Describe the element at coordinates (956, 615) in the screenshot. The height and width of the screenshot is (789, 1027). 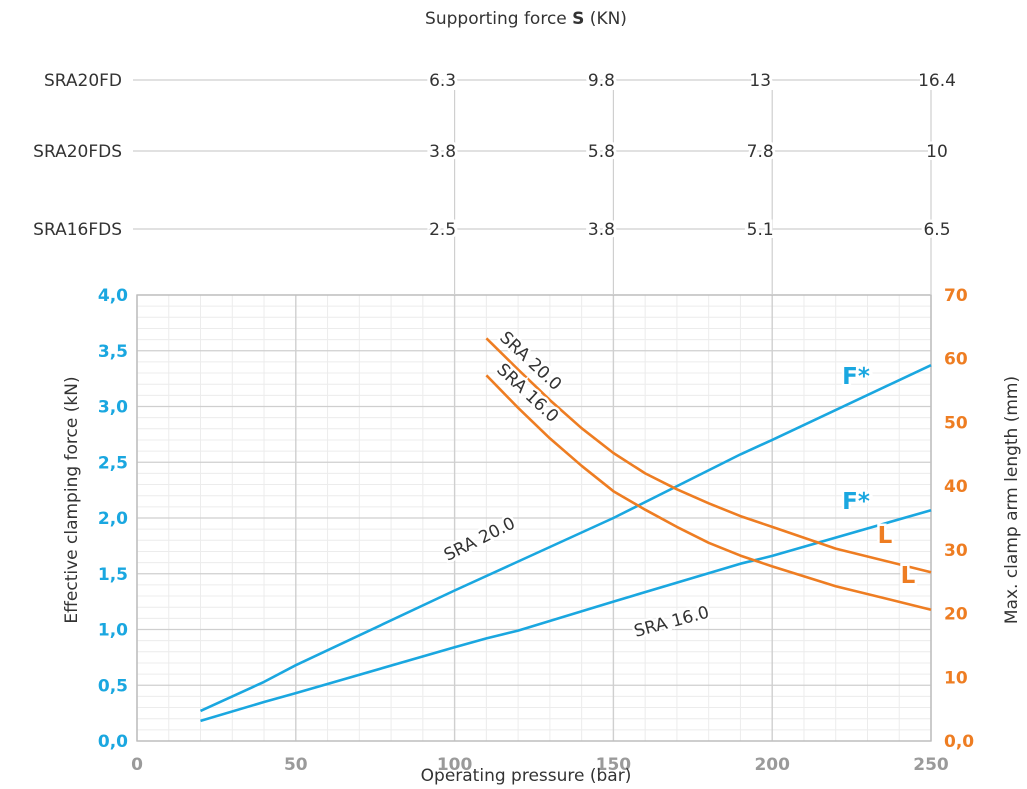
I see `y-right-tick-label-20: 20` at that location.